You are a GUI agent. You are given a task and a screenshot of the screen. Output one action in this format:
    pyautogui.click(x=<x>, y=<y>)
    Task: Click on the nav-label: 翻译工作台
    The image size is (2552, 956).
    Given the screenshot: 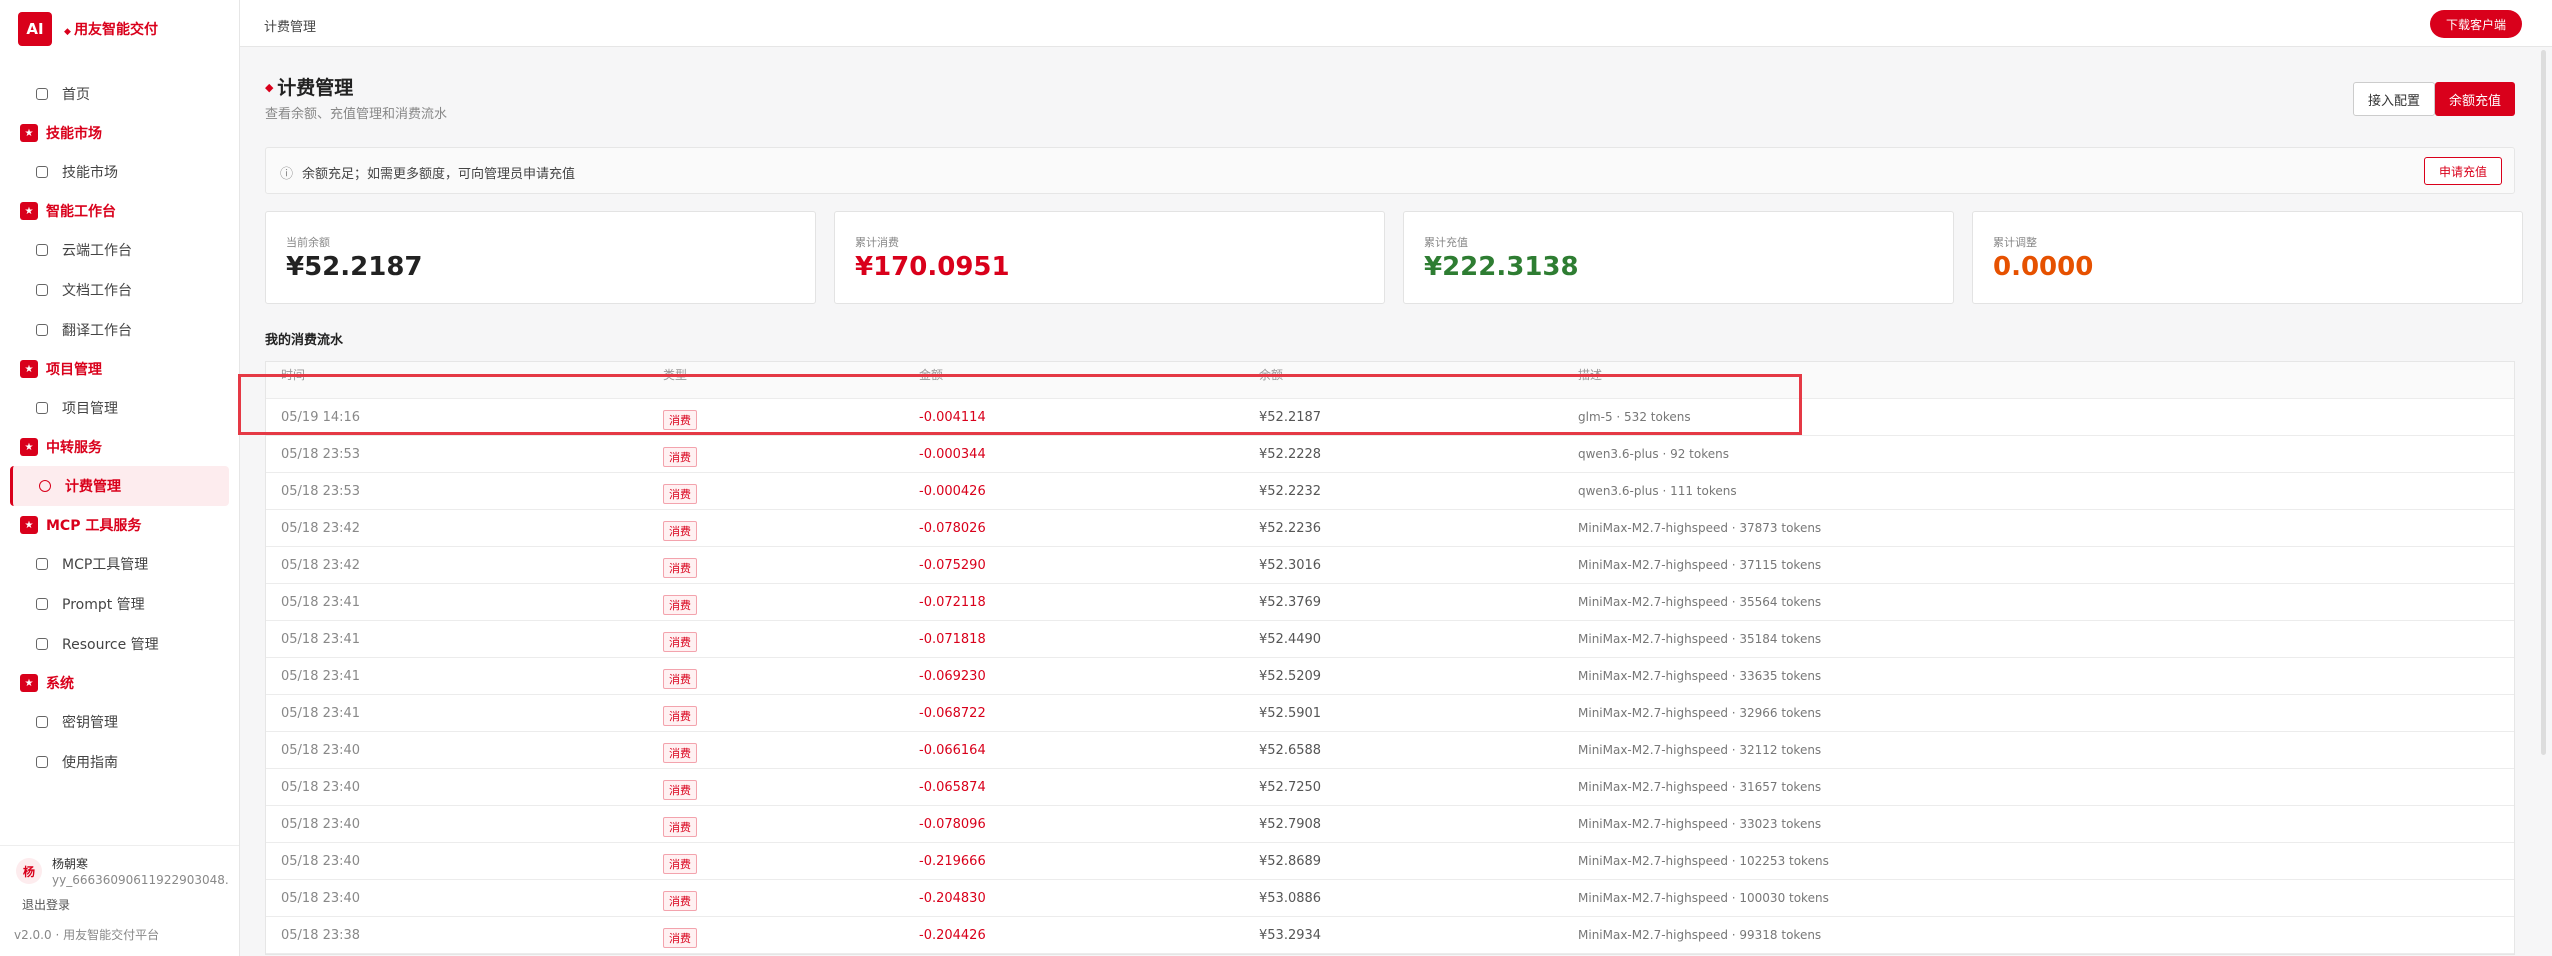 What is the action you would take?
    pyautogui.click(x=97, y=331)
    